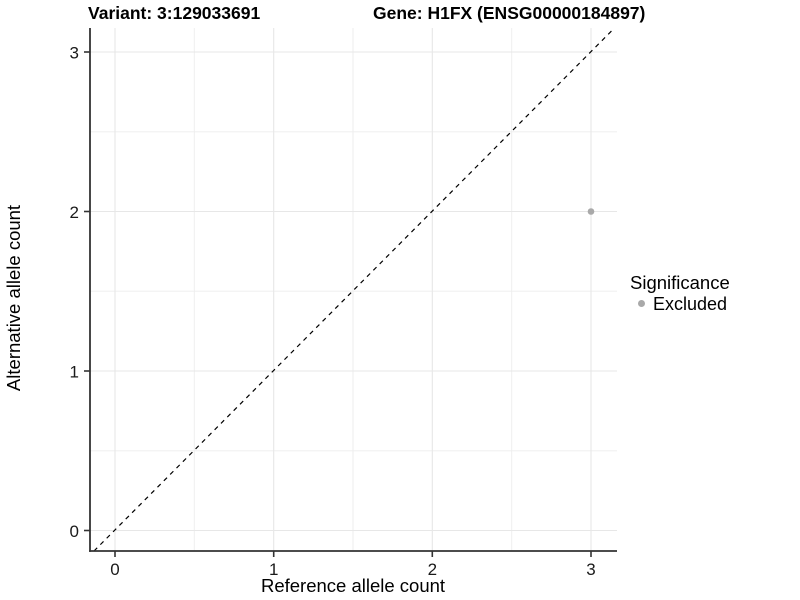  I want to click on legend-key-excluded-icon, so click(641, 303).